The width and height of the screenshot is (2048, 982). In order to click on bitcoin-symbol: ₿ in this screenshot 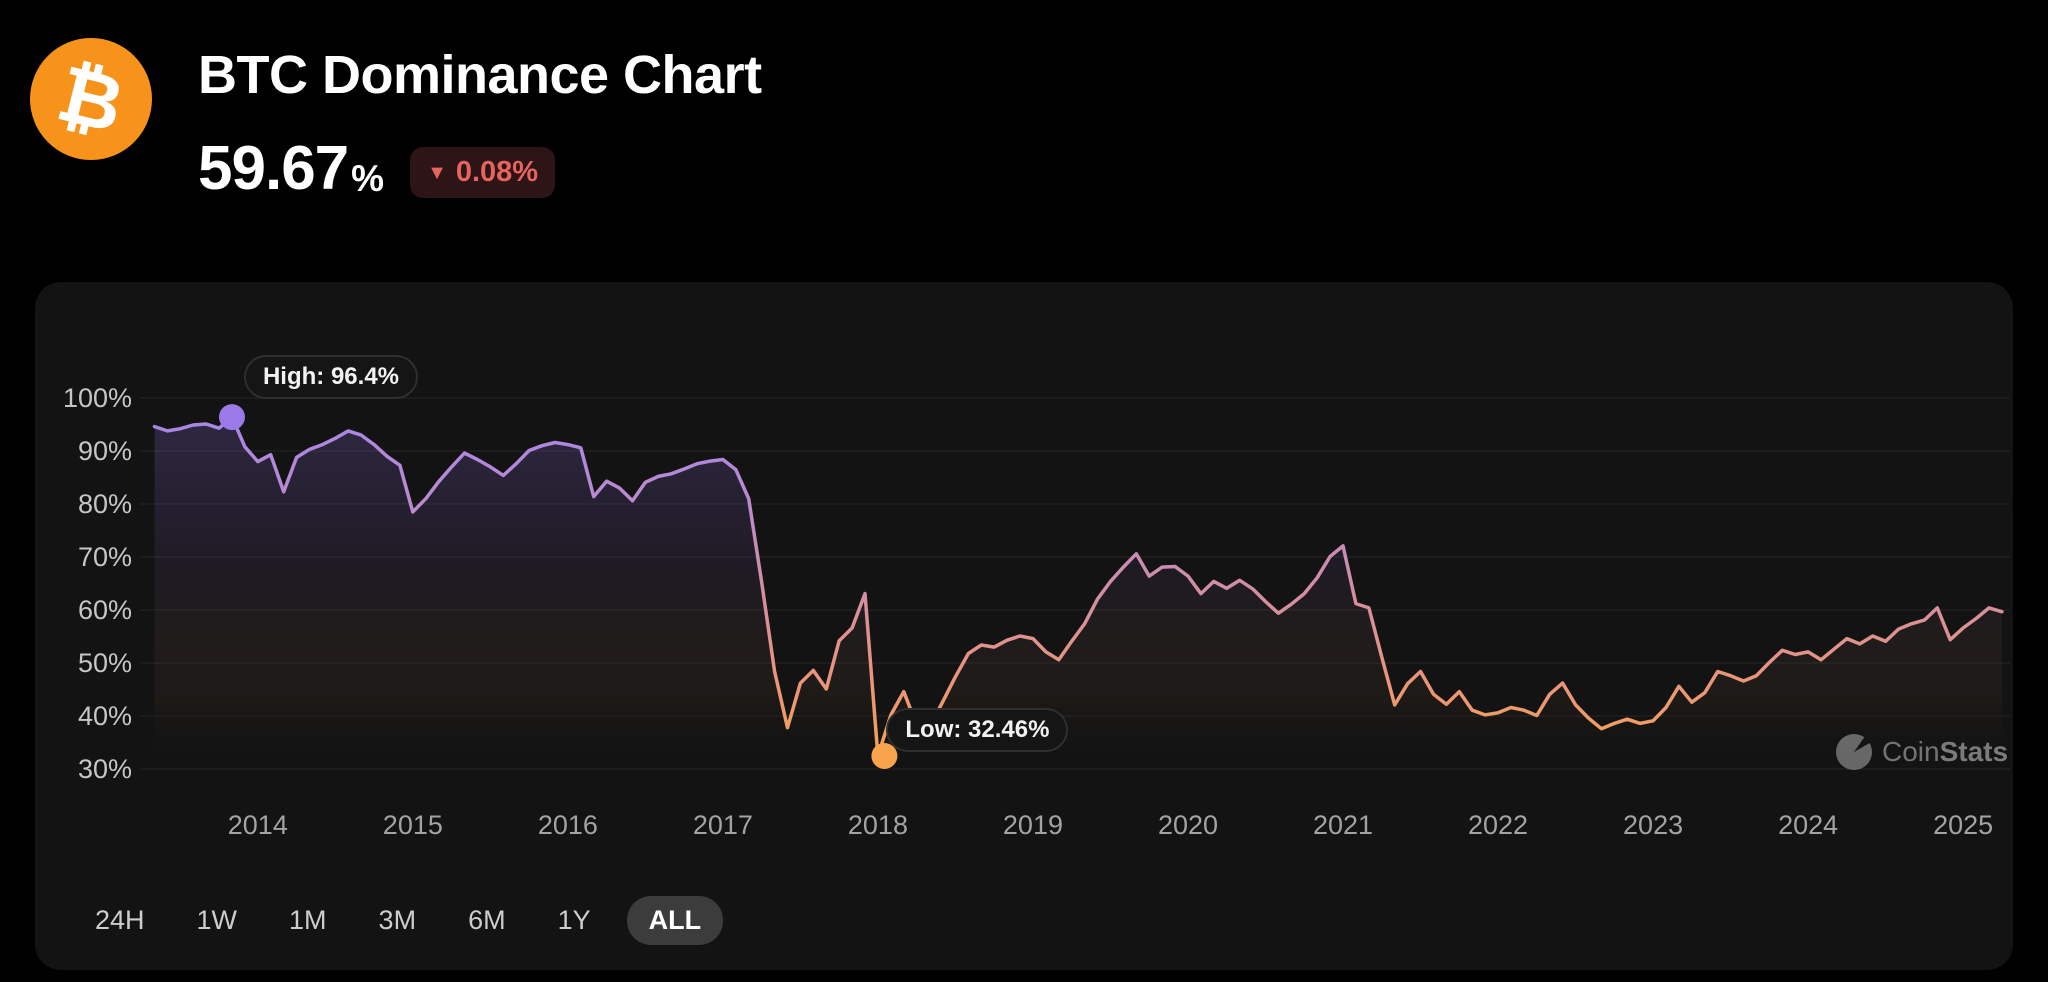, I will do `click(91, 99)`.